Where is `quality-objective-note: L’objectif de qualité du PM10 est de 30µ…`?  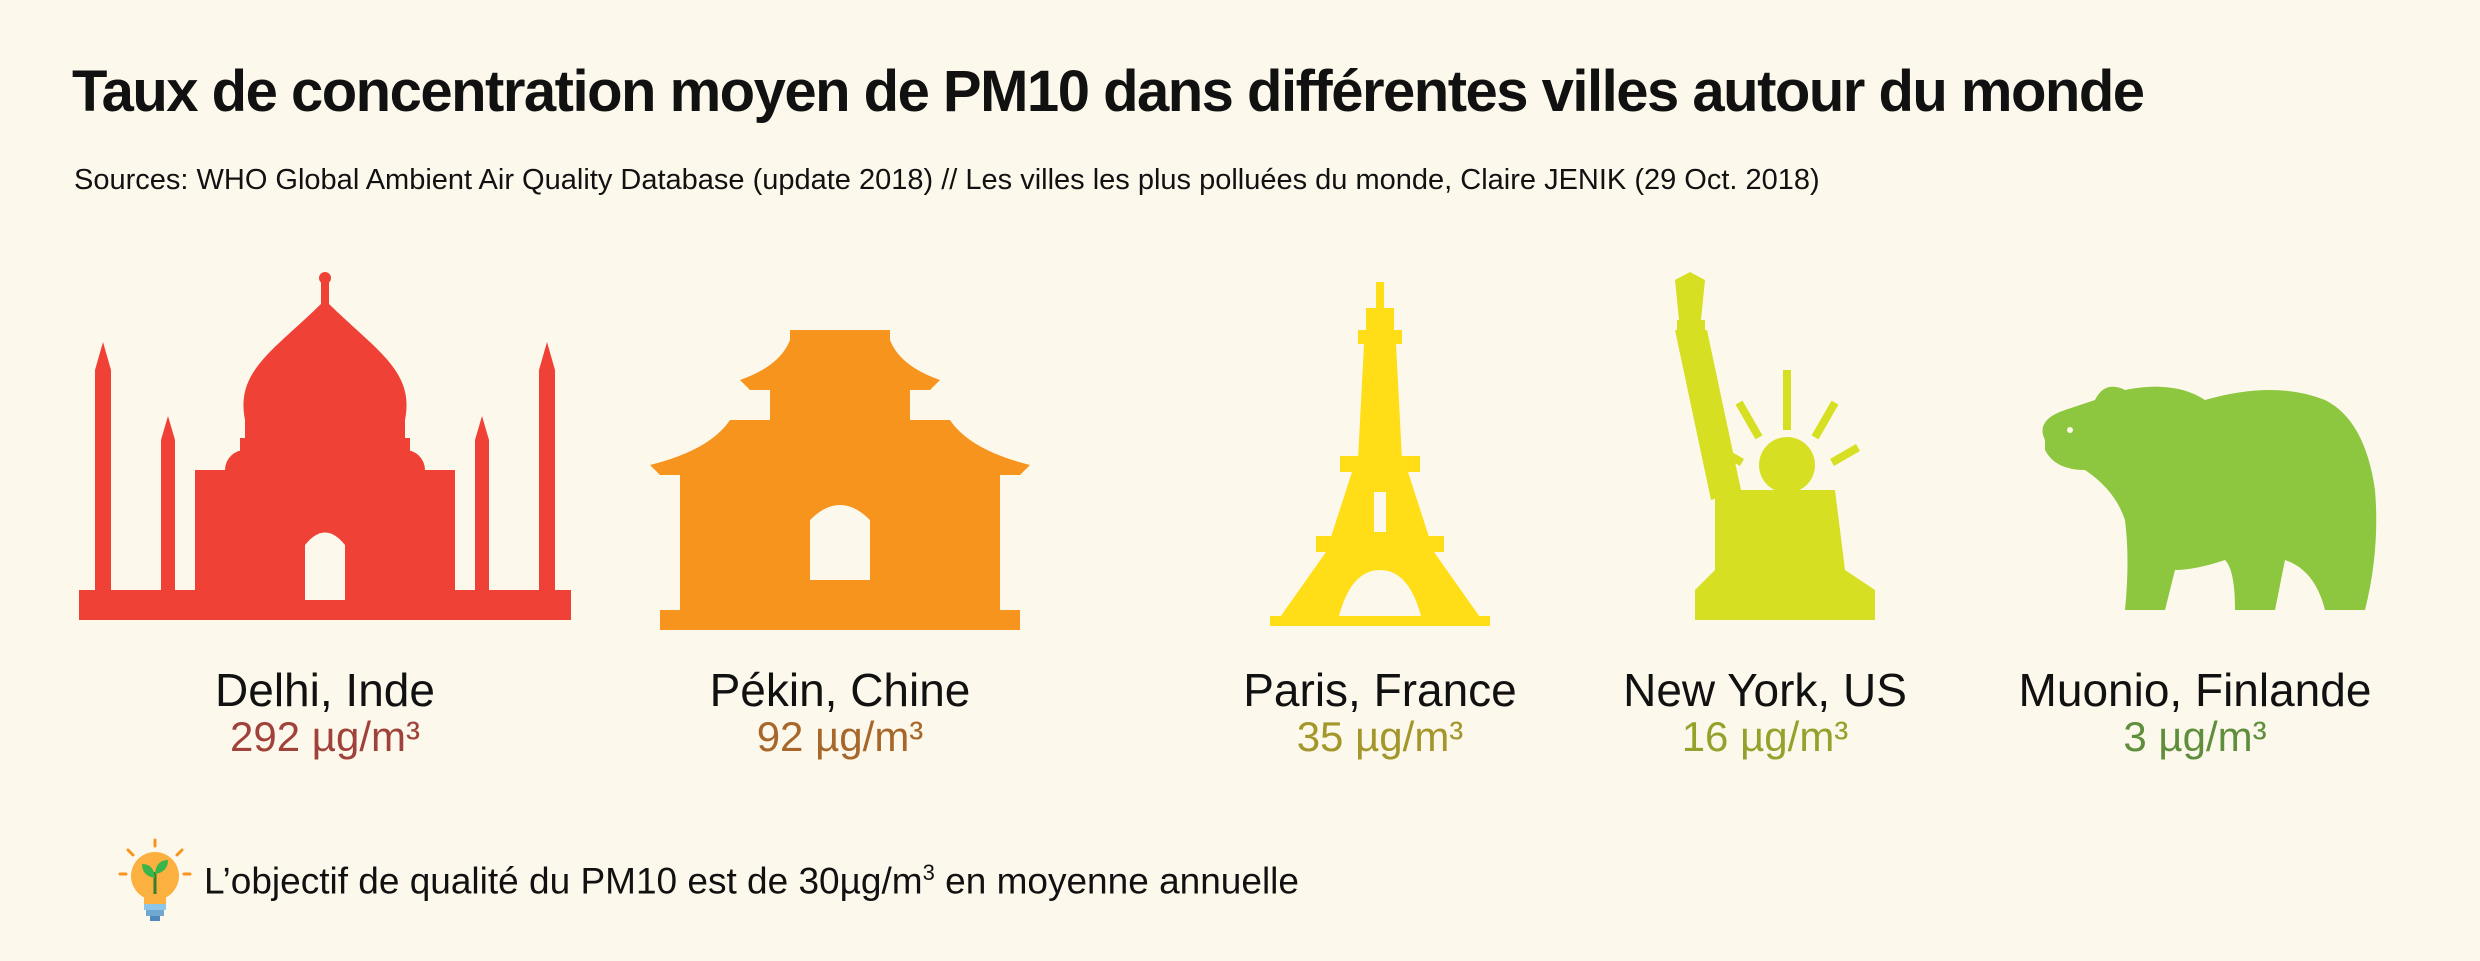
quality-objective-note: L’objectif de qualité du PM10 est de 30µ… is located at coordinates (708, 881).